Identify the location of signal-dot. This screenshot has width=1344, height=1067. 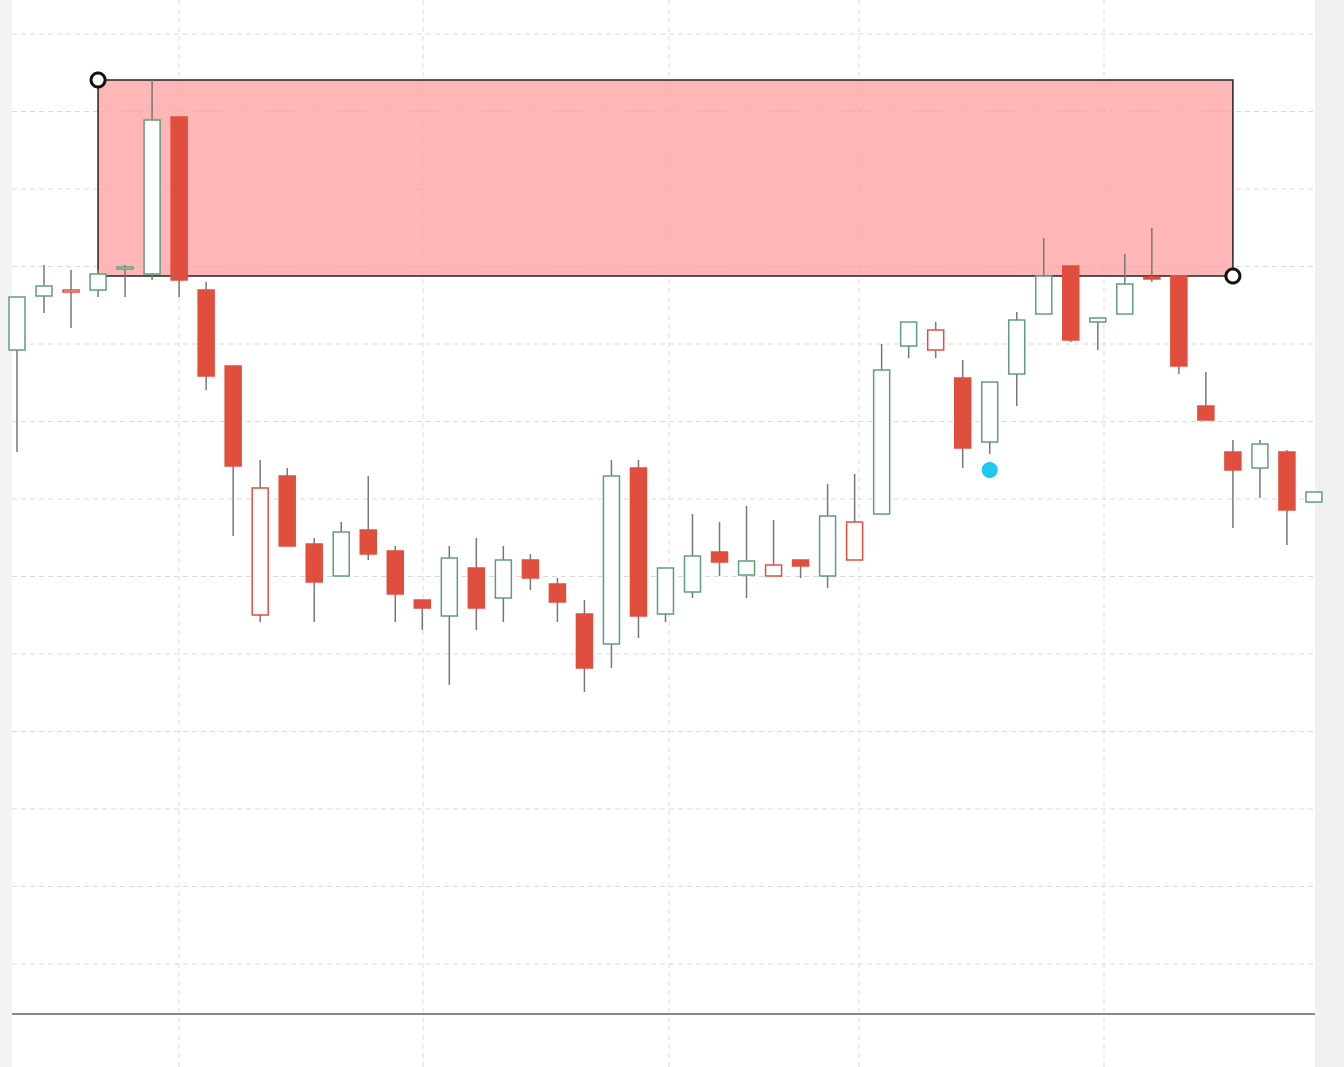
(989, 470).